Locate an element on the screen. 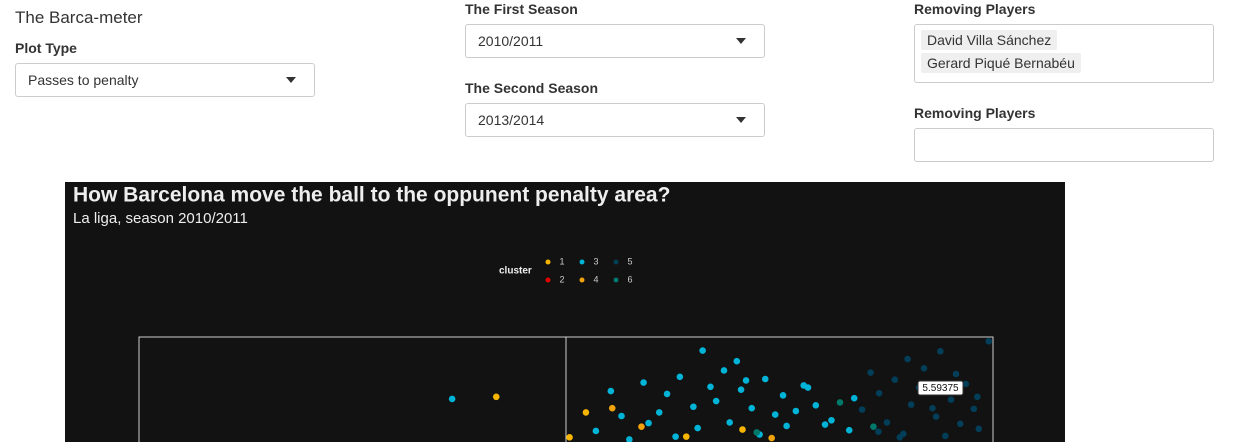 This screenshot has height=442, width=1245. tooltip-box is located at coordinates (940, 388).